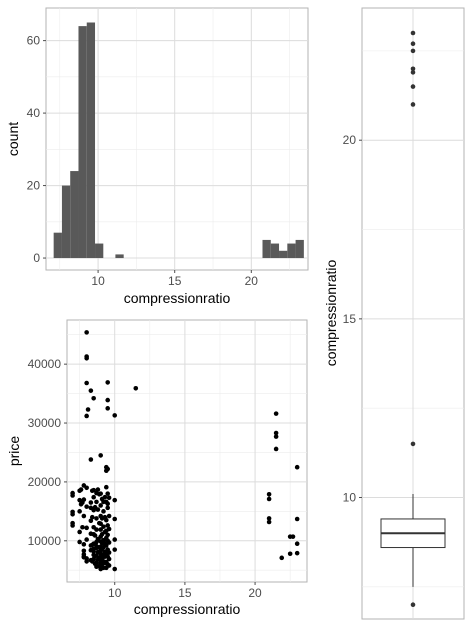 The image size is (471, 627). I want to click on y-tick-label: 30000, so click(45, 423).